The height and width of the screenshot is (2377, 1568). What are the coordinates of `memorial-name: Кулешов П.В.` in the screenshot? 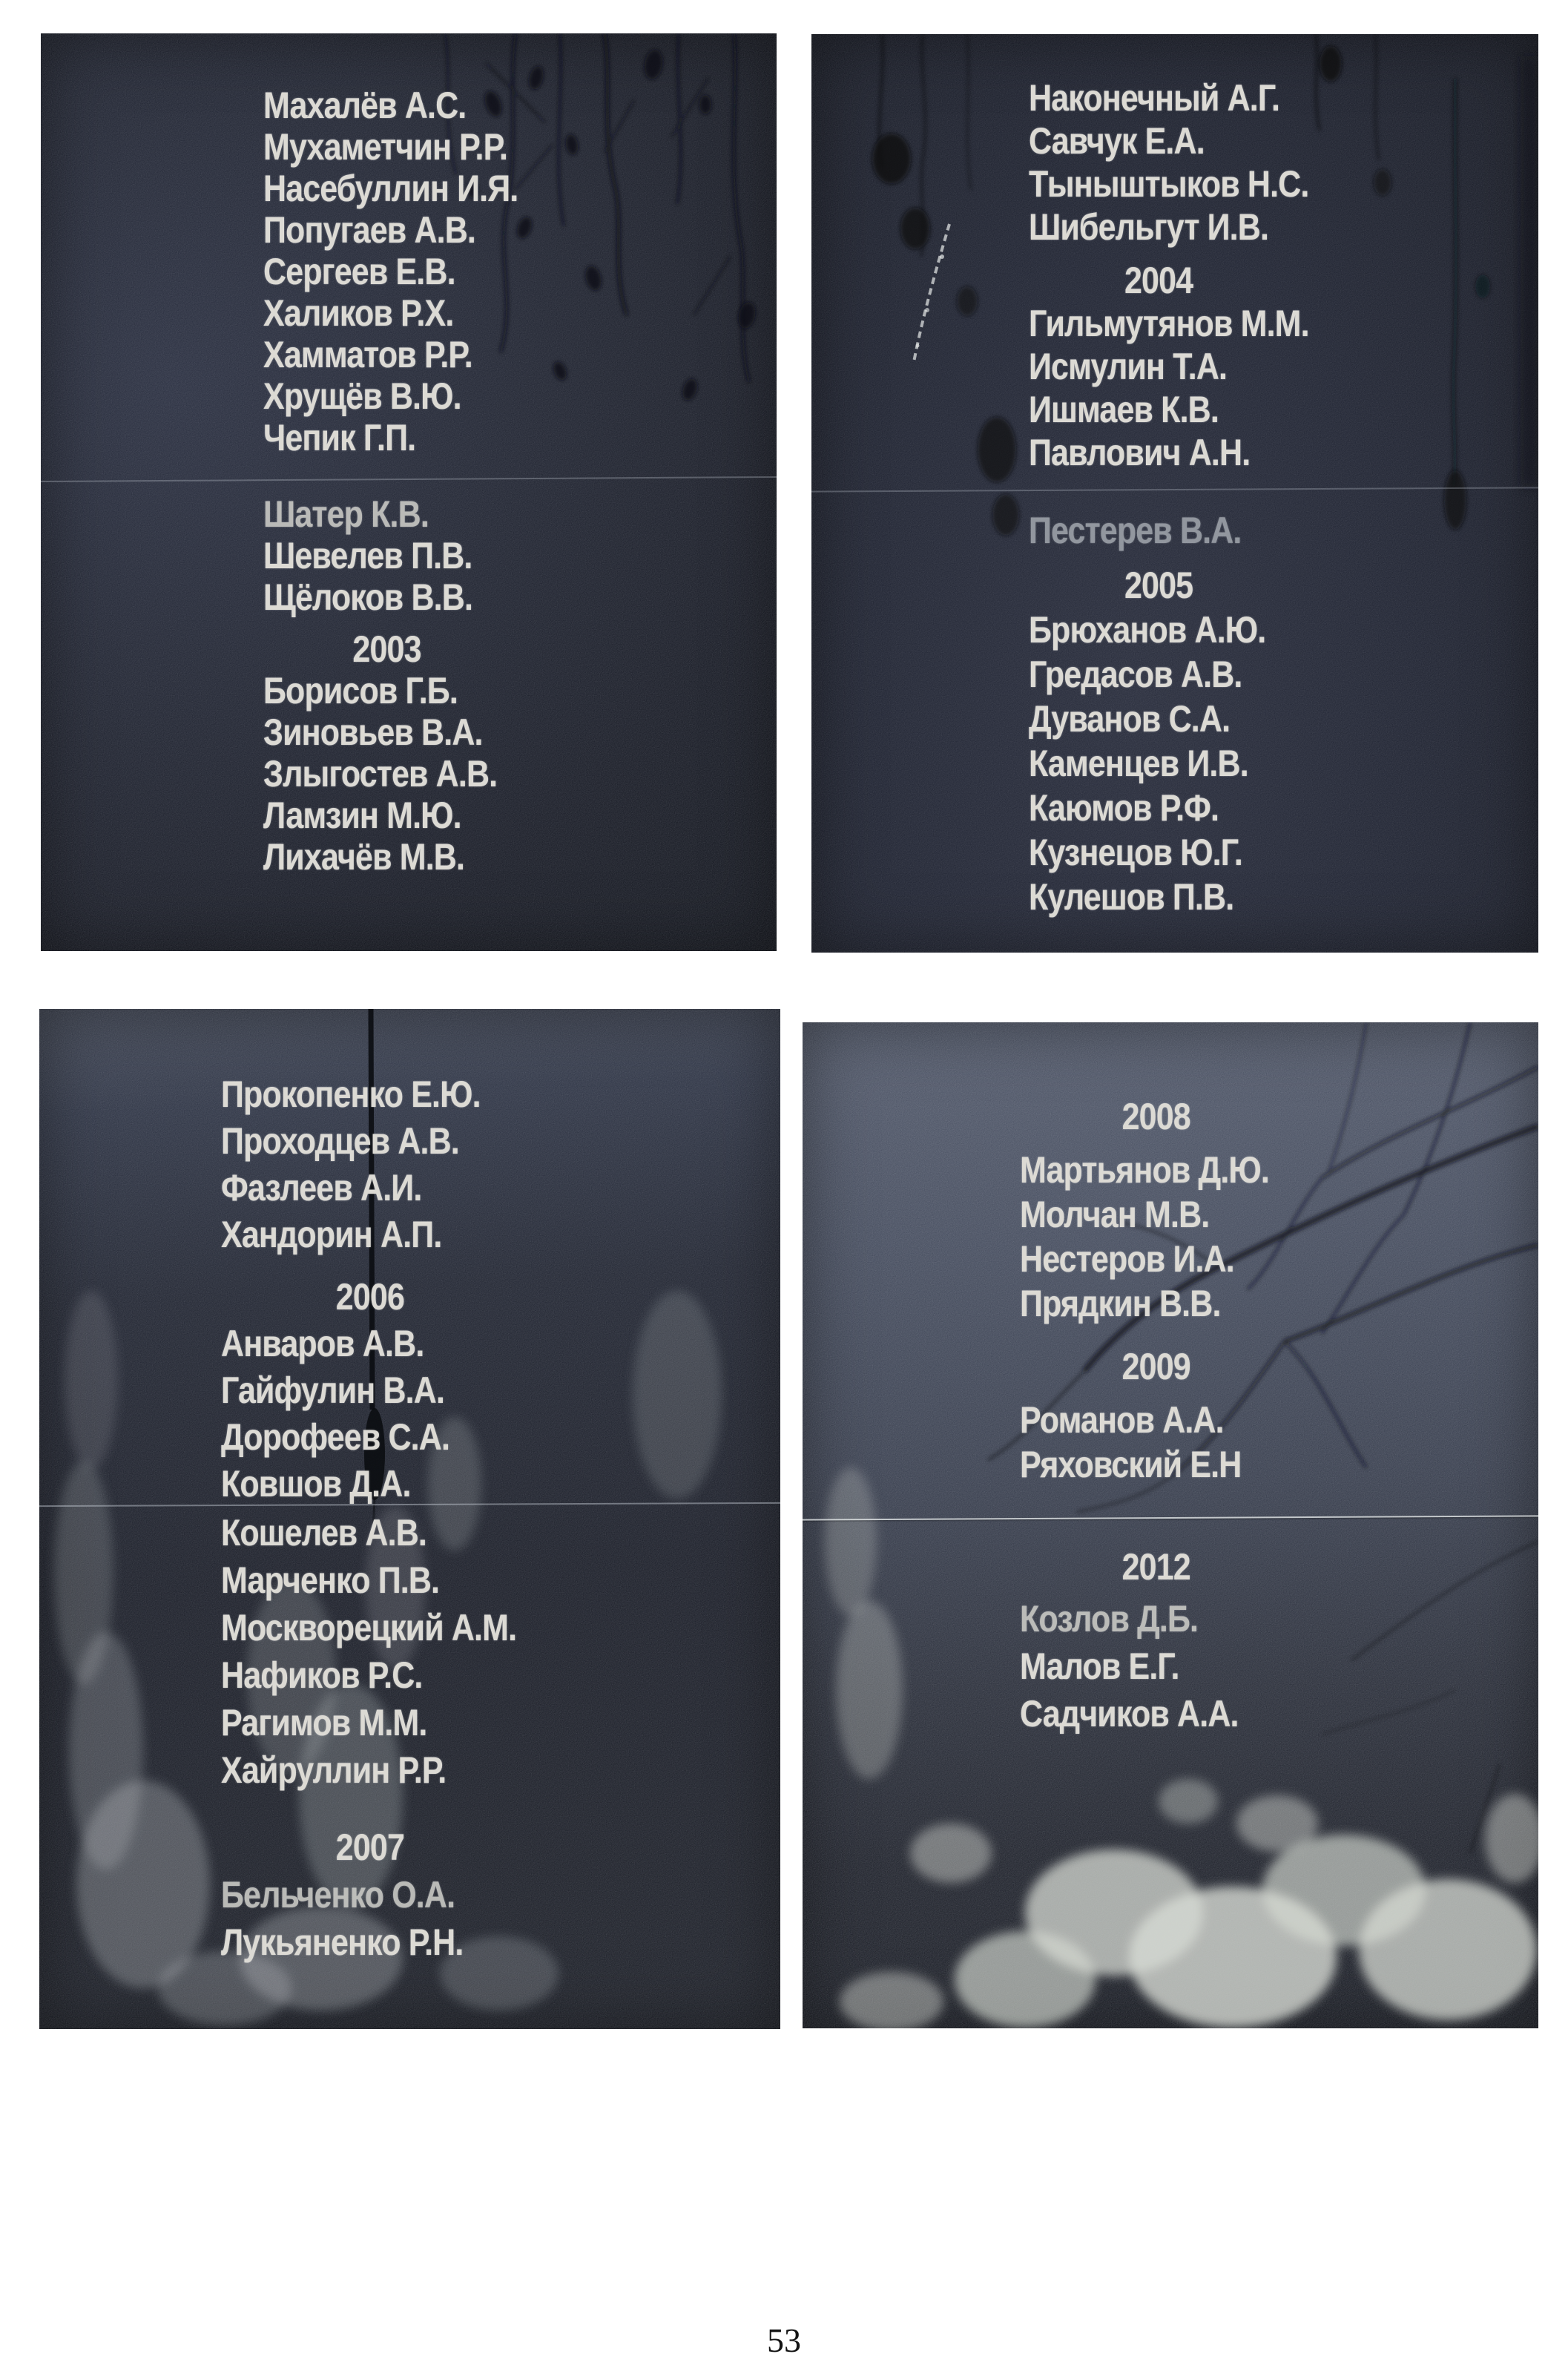 It's located at (1132, 897).